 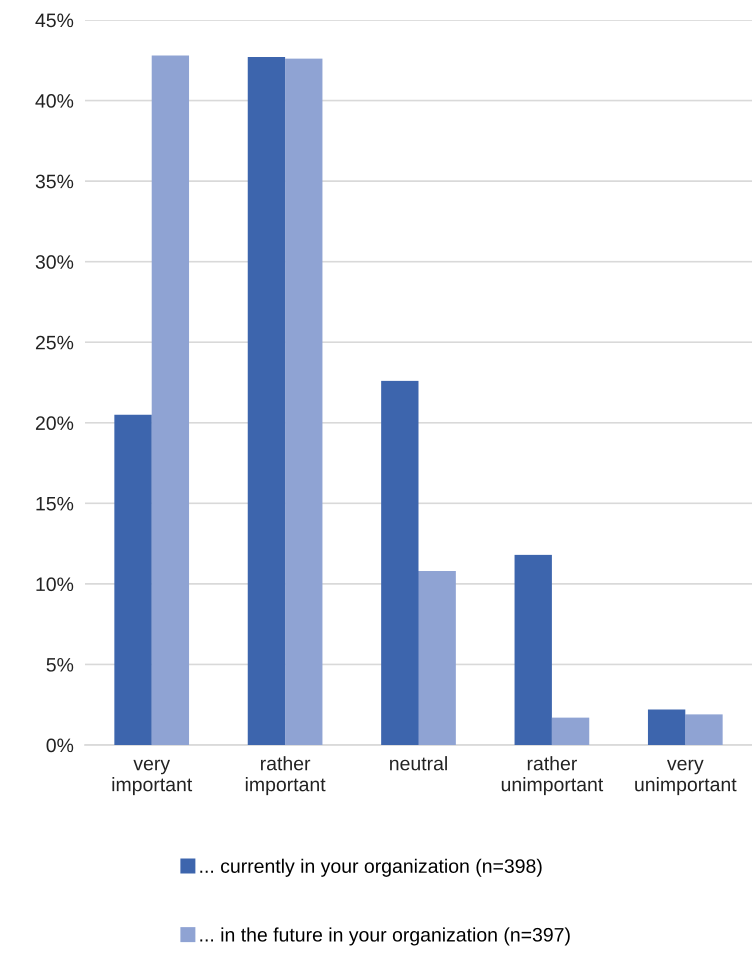 What do you see at coordinates (418, 763) in the screenshot?
I see `x-tick-label: neutral` at bounding box center [418, 763].